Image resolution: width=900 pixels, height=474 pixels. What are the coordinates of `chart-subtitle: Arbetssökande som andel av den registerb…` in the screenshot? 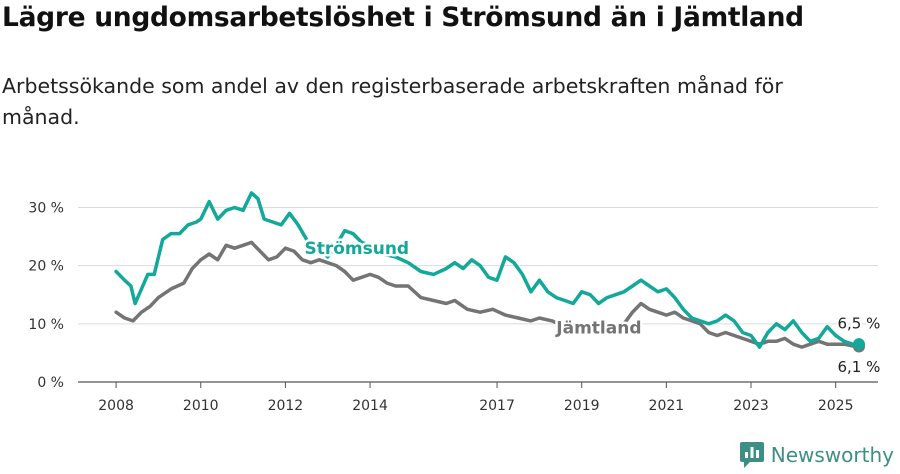 It's located at (392, 101).